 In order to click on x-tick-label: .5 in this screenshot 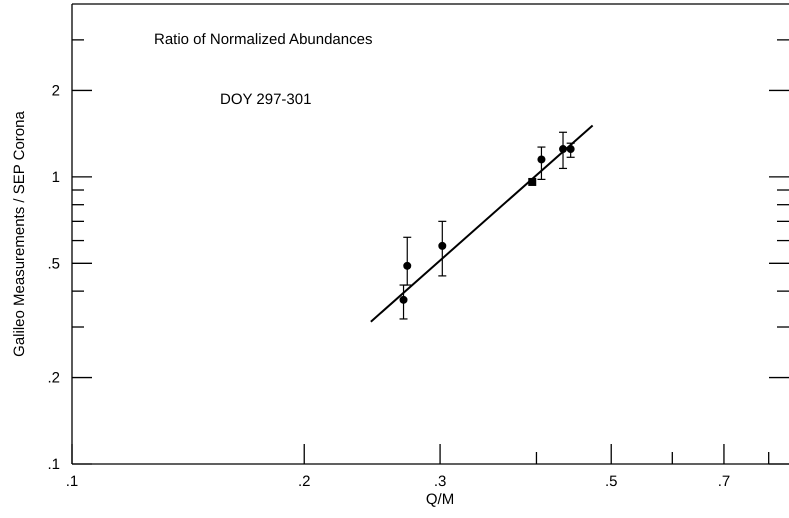, I will do `click(611, 481)`.